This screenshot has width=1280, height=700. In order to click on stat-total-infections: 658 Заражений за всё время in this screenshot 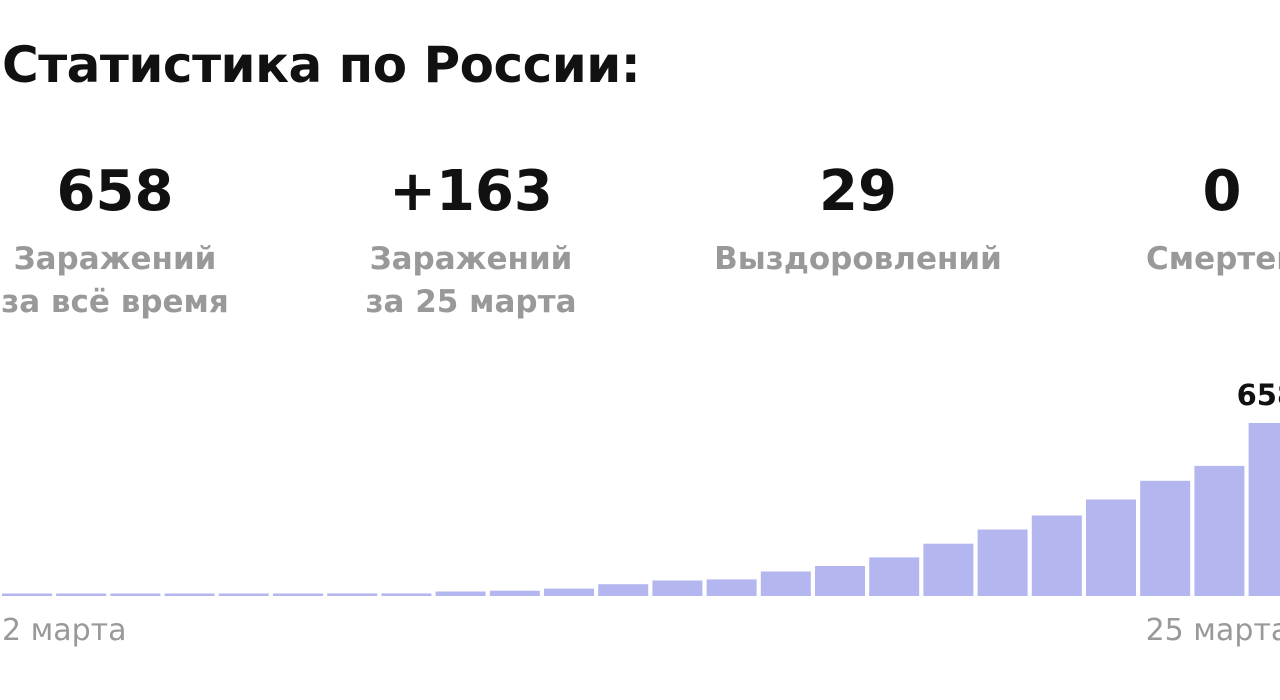, I will do `click(137, 242)`.